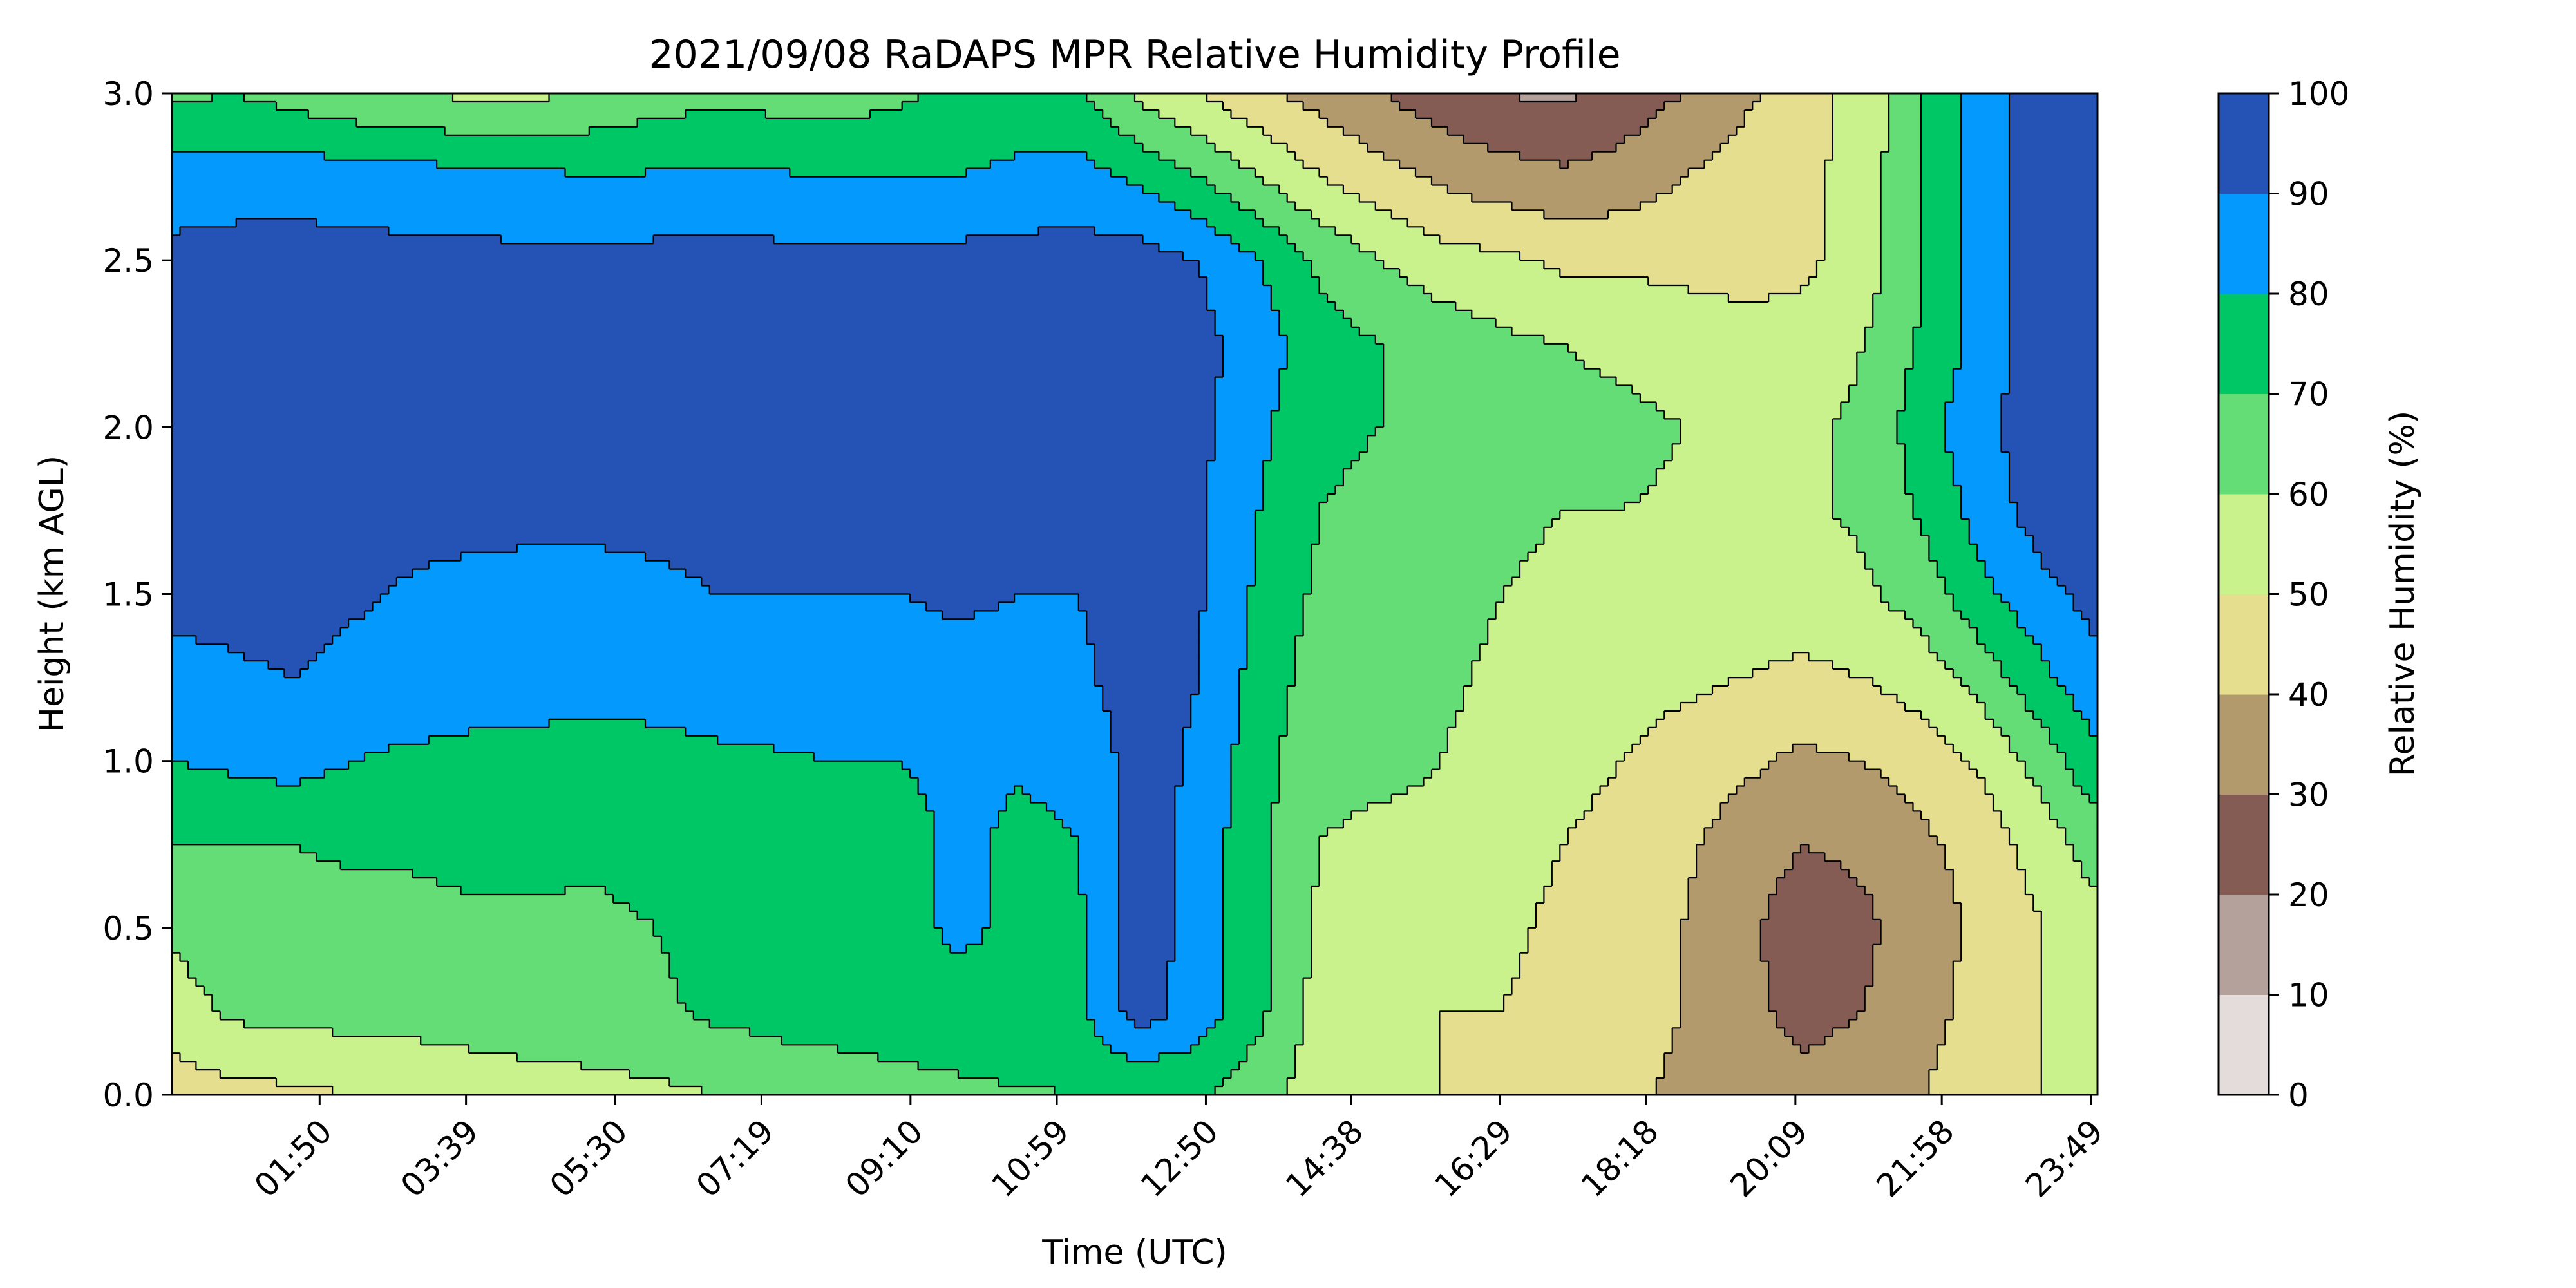 The height and width of the screenshot is (1288, 2576). I want to click on colorbar-tick-label: 30, so click(2308, 795).